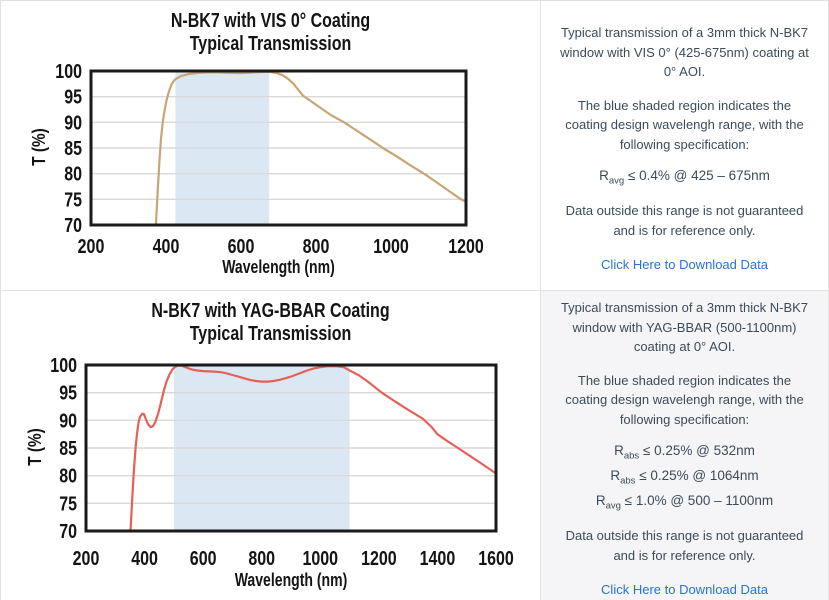 The width and height of the screenshot is (829, 600). I want to click on spec-line: Ravg ≤ 0.4% @ 425 – 675nm, so click(684, 177).